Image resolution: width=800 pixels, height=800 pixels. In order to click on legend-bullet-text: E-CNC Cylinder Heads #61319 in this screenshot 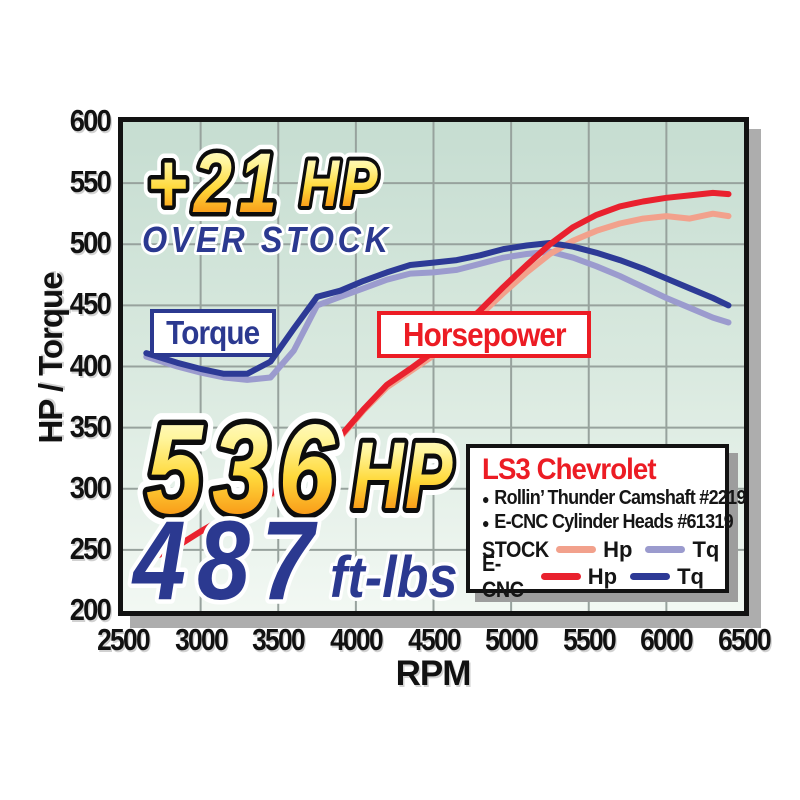, I will do `click(613, 522)`.